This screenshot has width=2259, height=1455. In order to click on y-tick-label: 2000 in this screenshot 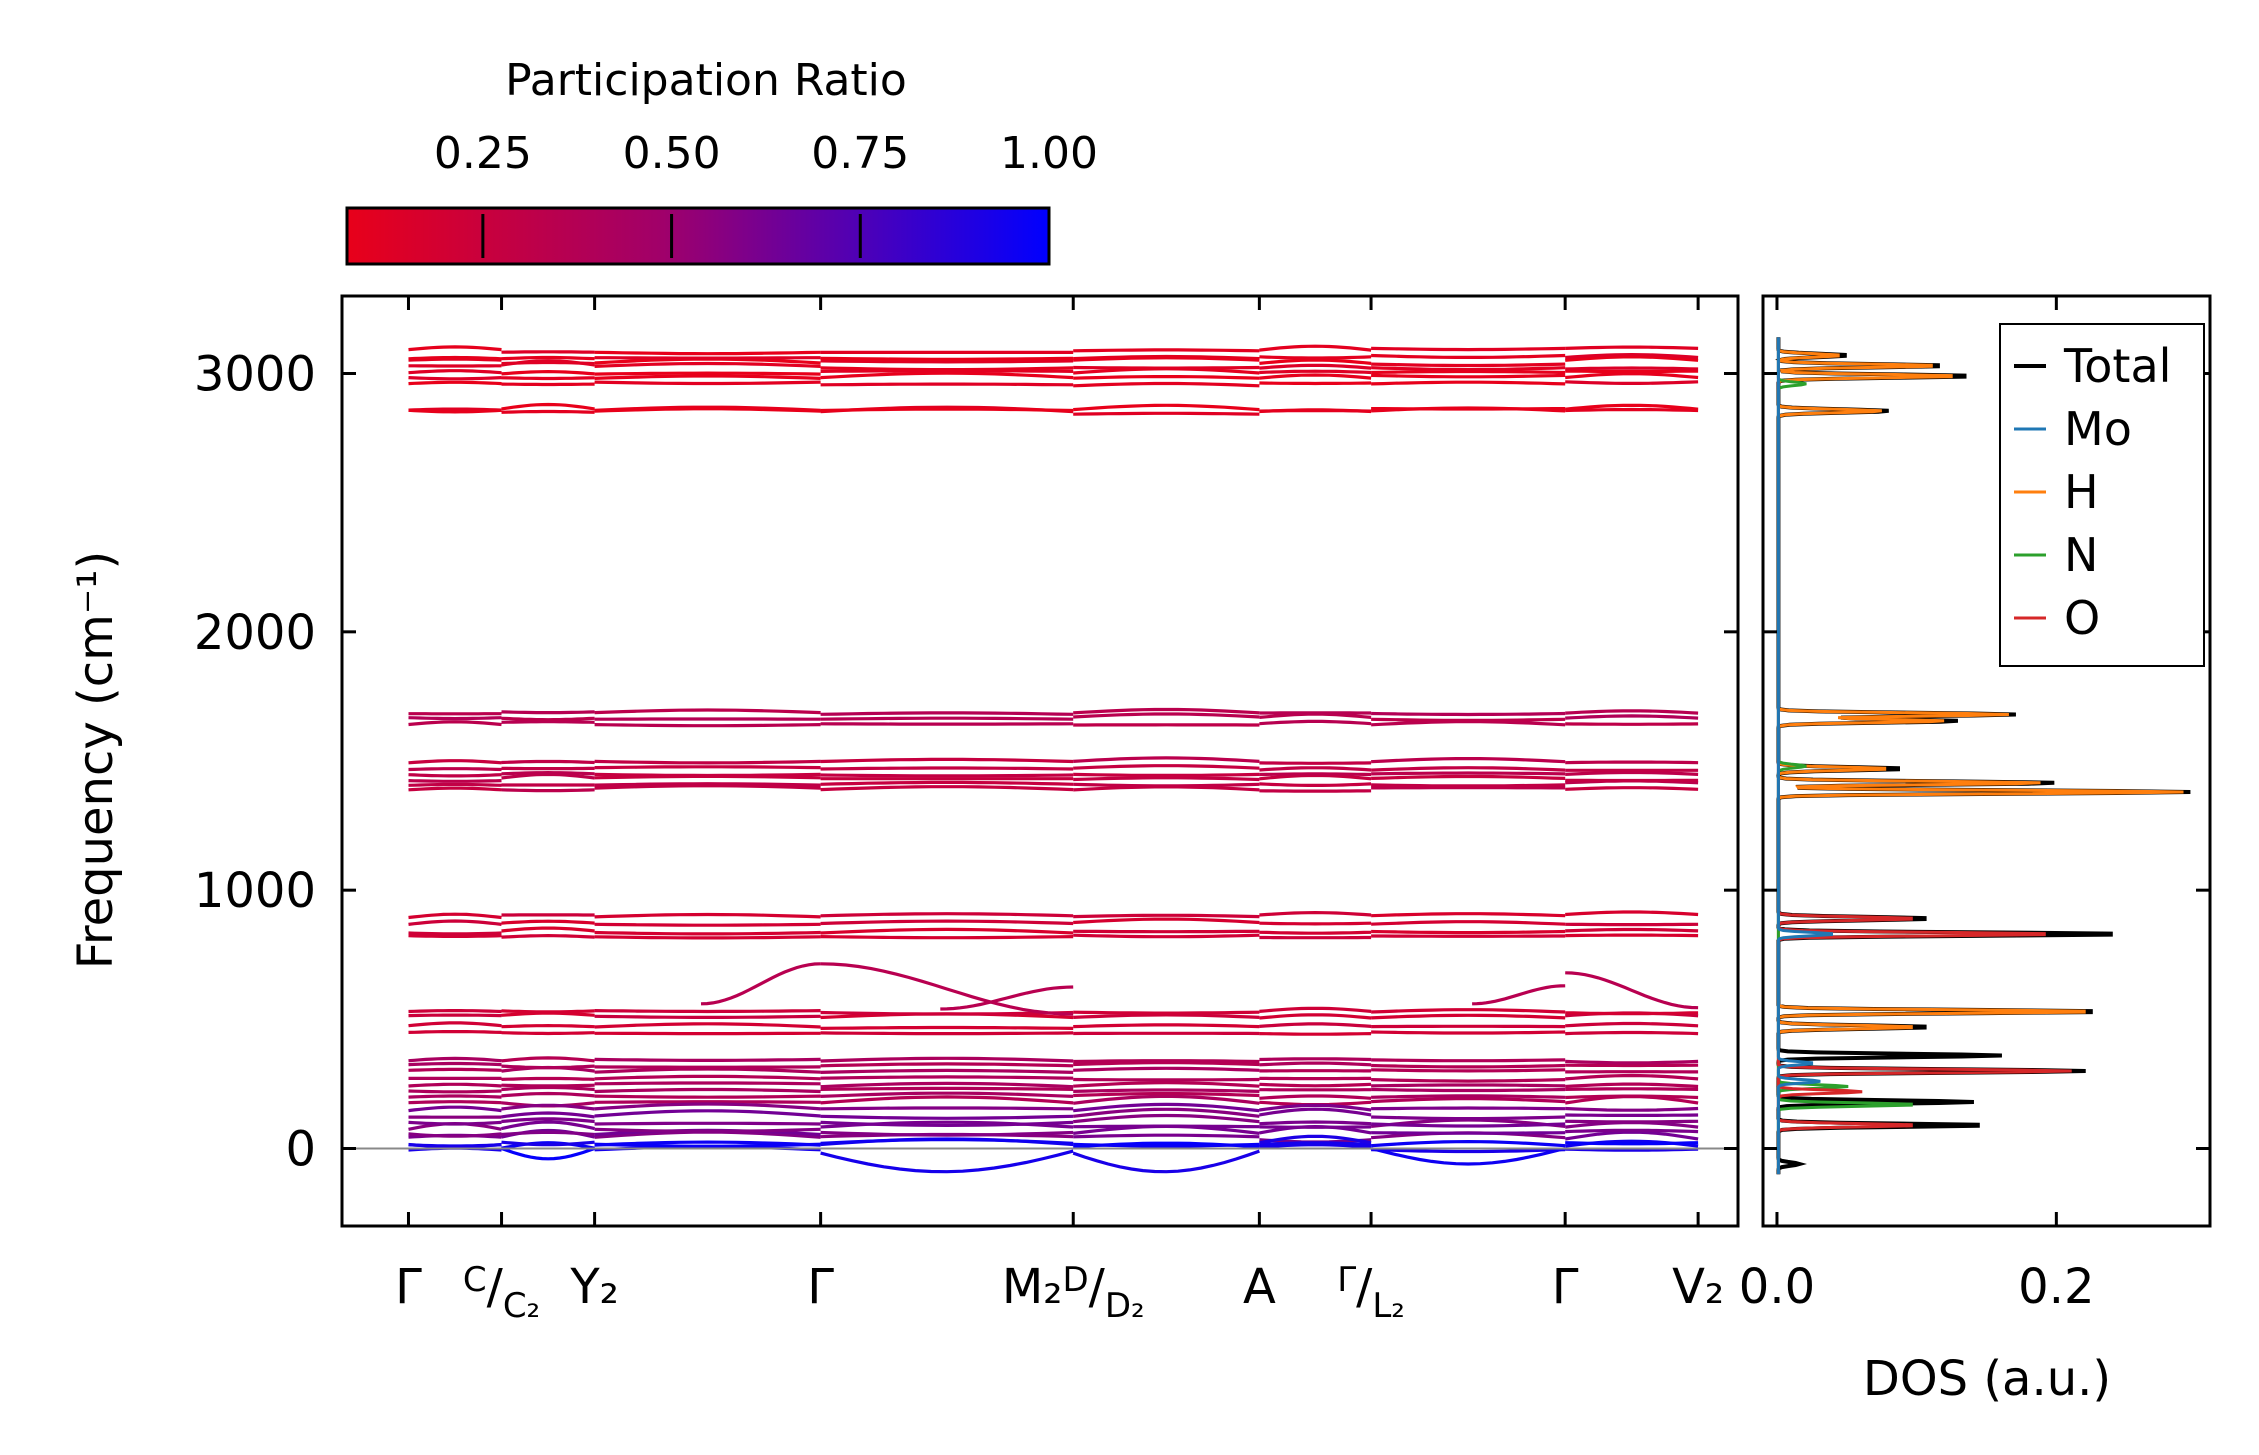, I will do `click(255, 633)`.